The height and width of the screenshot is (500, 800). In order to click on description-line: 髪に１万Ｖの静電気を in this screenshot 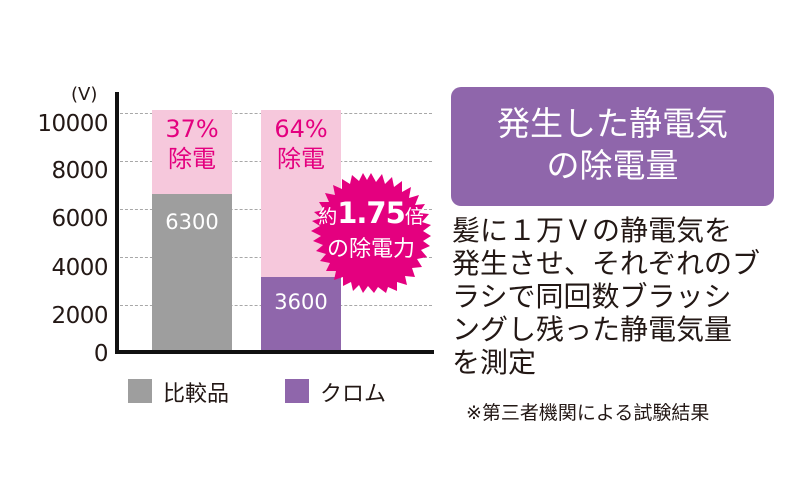, I will do `click(592, 230)`.